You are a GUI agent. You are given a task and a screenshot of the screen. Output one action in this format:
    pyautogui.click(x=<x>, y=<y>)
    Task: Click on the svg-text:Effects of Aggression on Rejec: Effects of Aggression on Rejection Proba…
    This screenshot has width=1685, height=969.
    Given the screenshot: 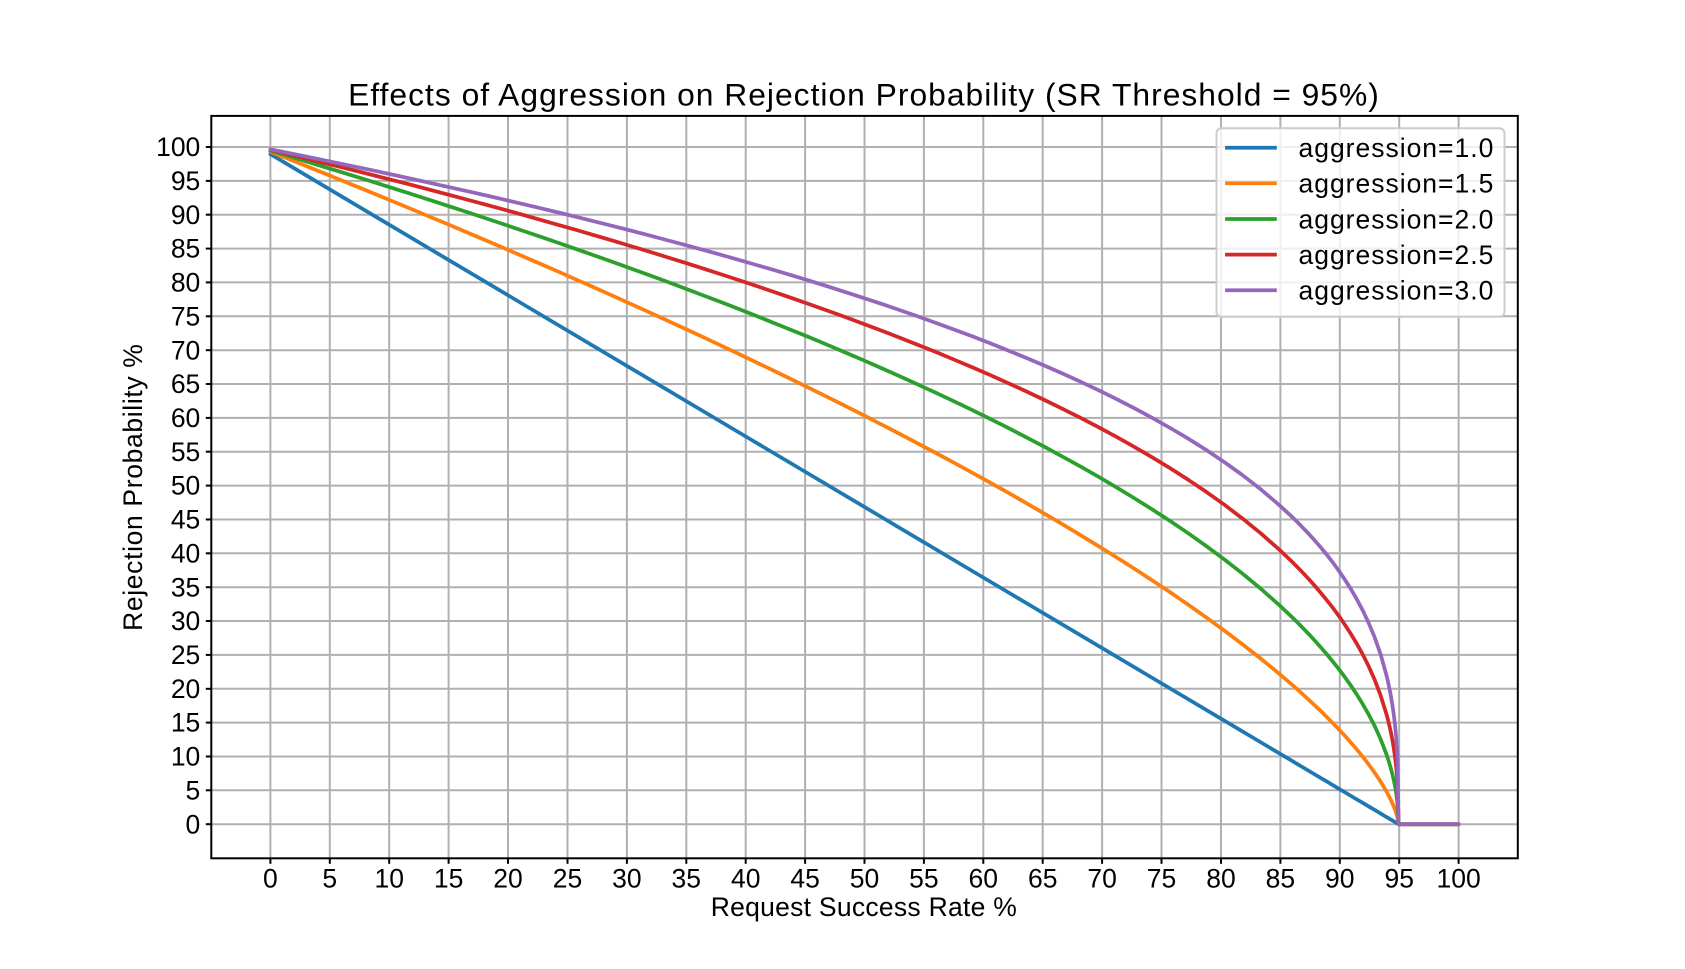 What is the action you would take?
    pyautogui.click(x=864, y=95)
    